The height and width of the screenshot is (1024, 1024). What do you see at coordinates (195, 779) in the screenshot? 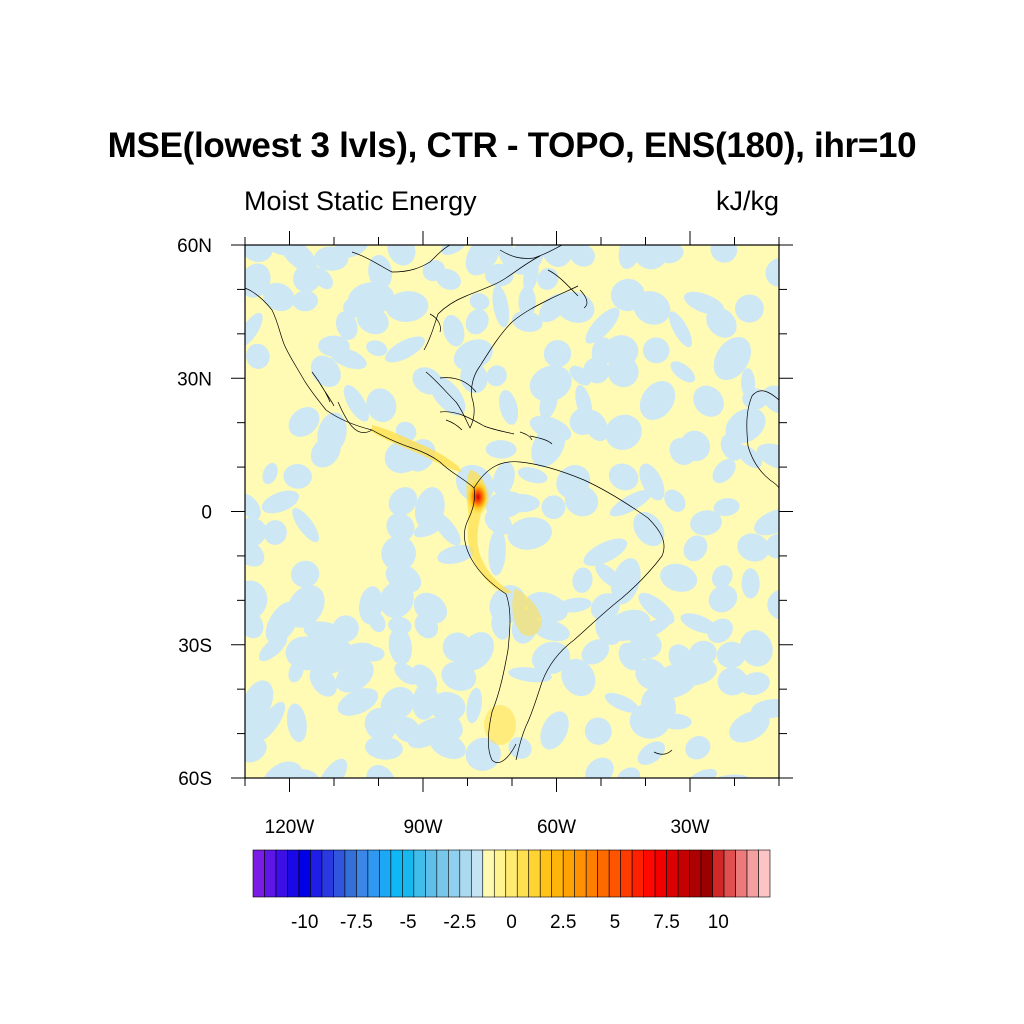
I see `lat-label: 60S` at bounding box center [195, 779].